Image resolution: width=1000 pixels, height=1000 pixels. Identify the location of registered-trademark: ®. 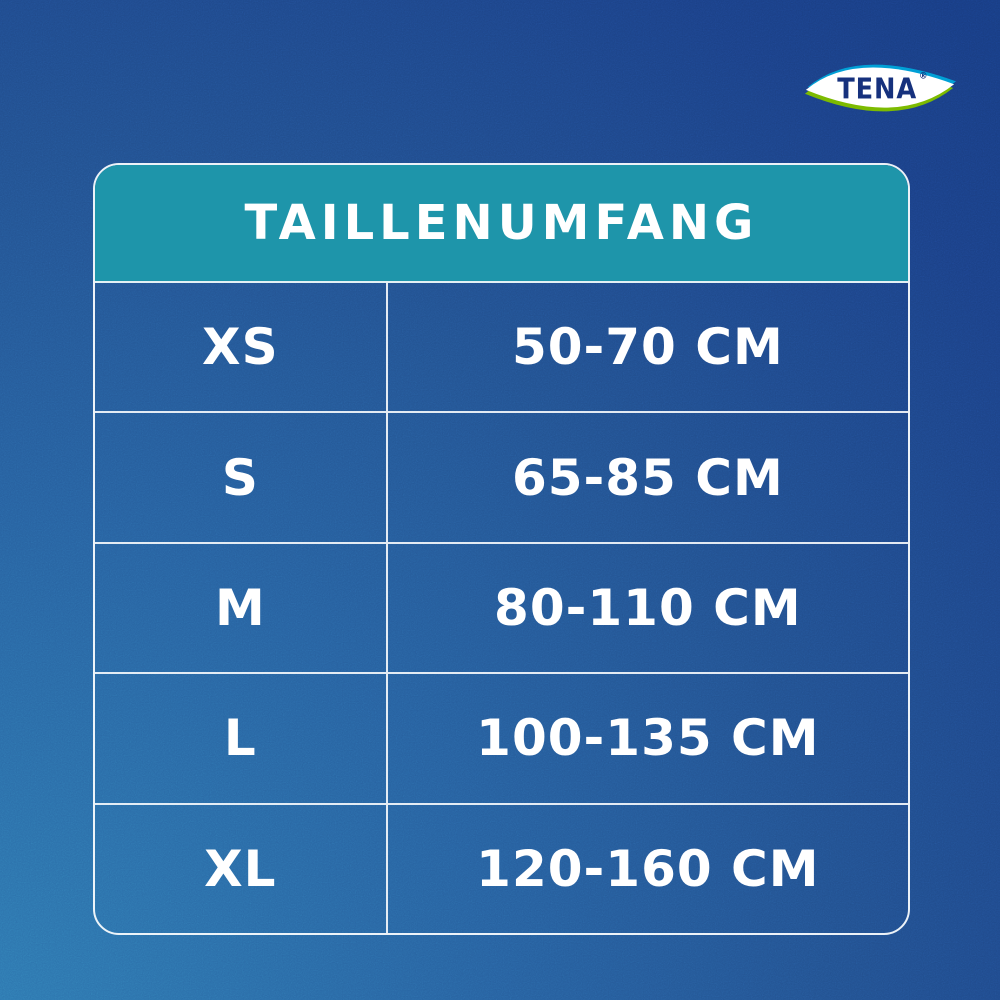
(923, 77).